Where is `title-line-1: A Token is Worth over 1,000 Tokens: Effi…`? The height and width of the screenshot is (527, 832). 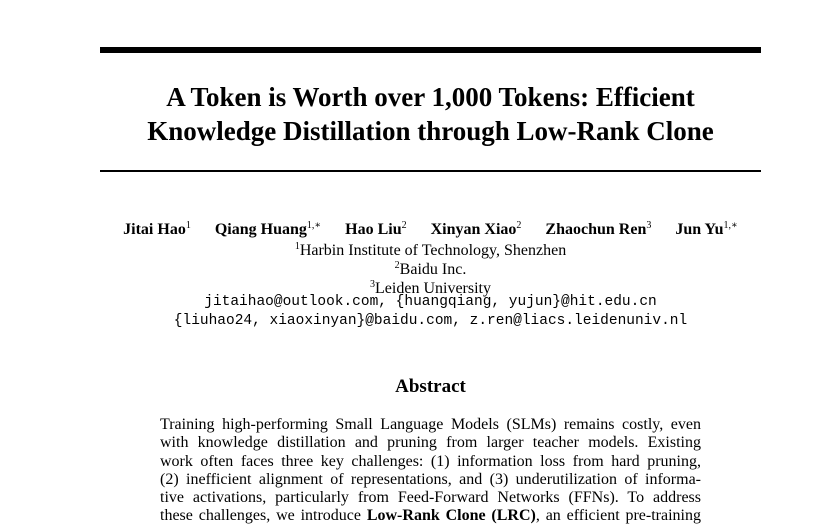
title-line-1: A Token is Worth over 1,000 Tokens: Effi… is located at coordinates (430, 97).